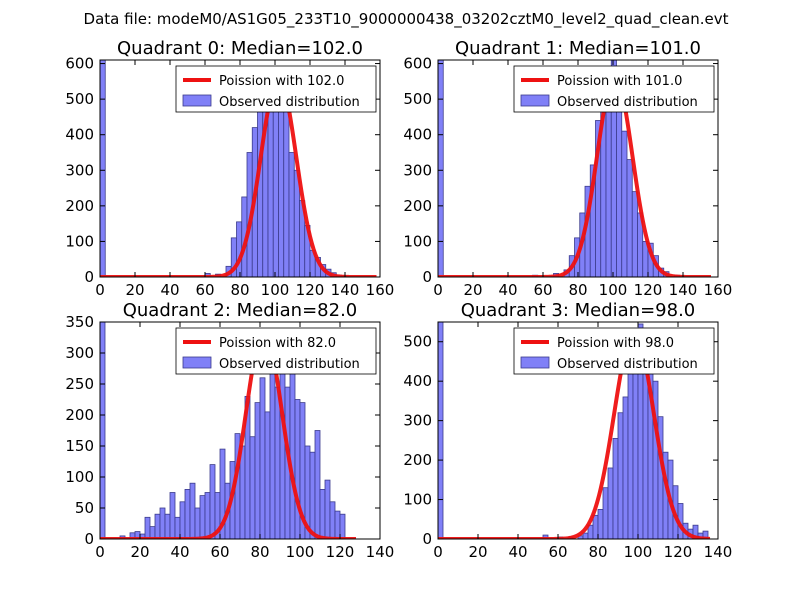 The width and height of the screenshot is (800, 600). I want to click on legend: Poission with 102.0 Observed distribution, so click(276, 89).